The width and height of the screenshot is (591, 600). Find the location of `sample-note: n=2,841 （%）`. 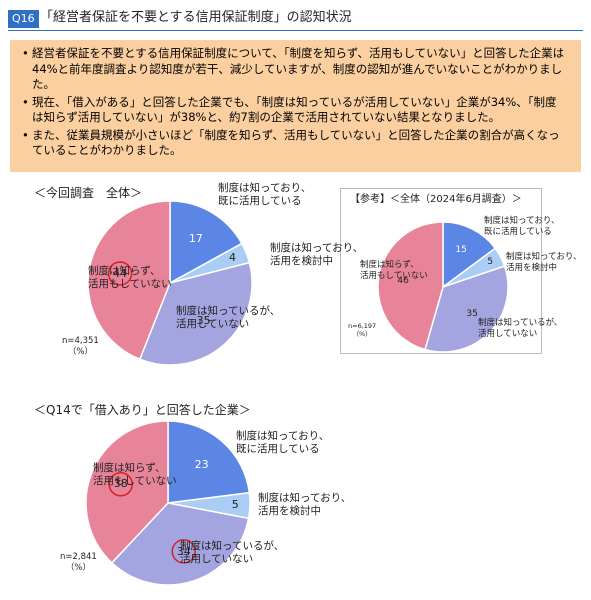

sample-note: n=2,841 （%） is located at coordinates (78, 562).